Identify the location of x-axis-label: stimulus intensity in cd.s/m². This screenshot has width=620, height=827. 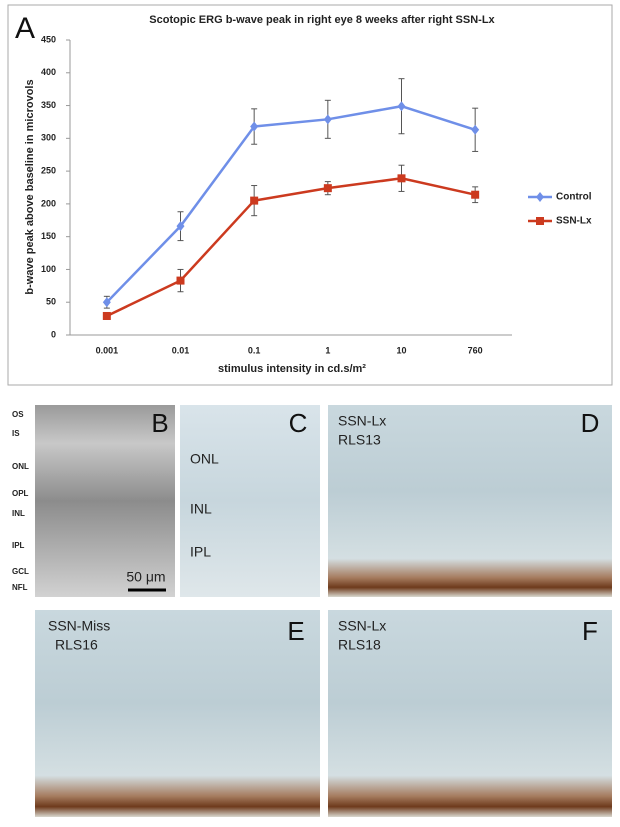
(292, 369).